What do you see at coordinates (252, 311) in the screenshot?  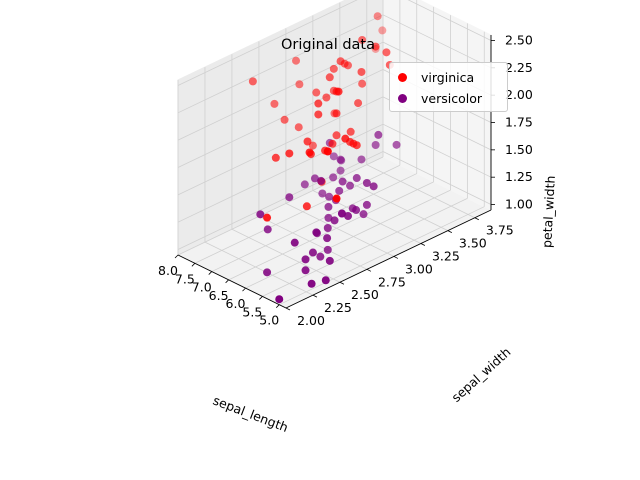 I see `x-tick-label: 5.5` at bounding box center [252, 311].